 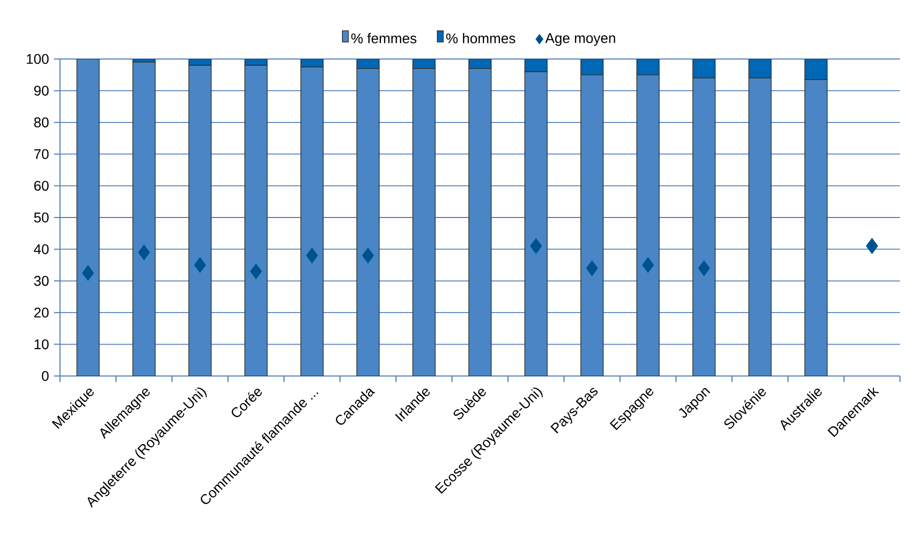 I want to click on legend-label: % femmes, so click(x=383, y=38).